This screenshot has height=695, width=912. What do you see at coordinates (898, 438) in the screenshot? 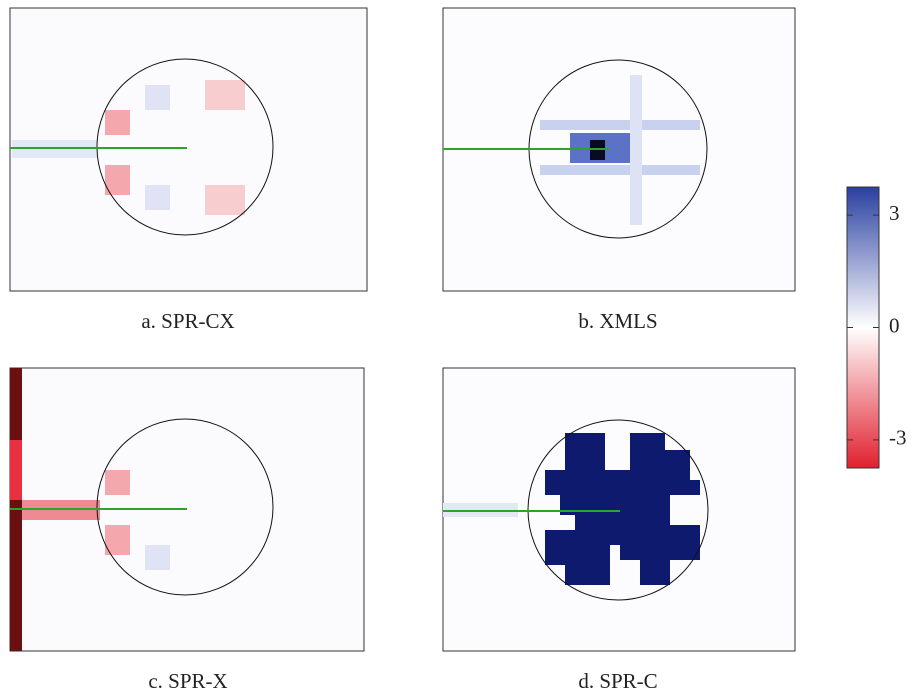
I see `tick-label: -3` at bounding box center [898, 438].